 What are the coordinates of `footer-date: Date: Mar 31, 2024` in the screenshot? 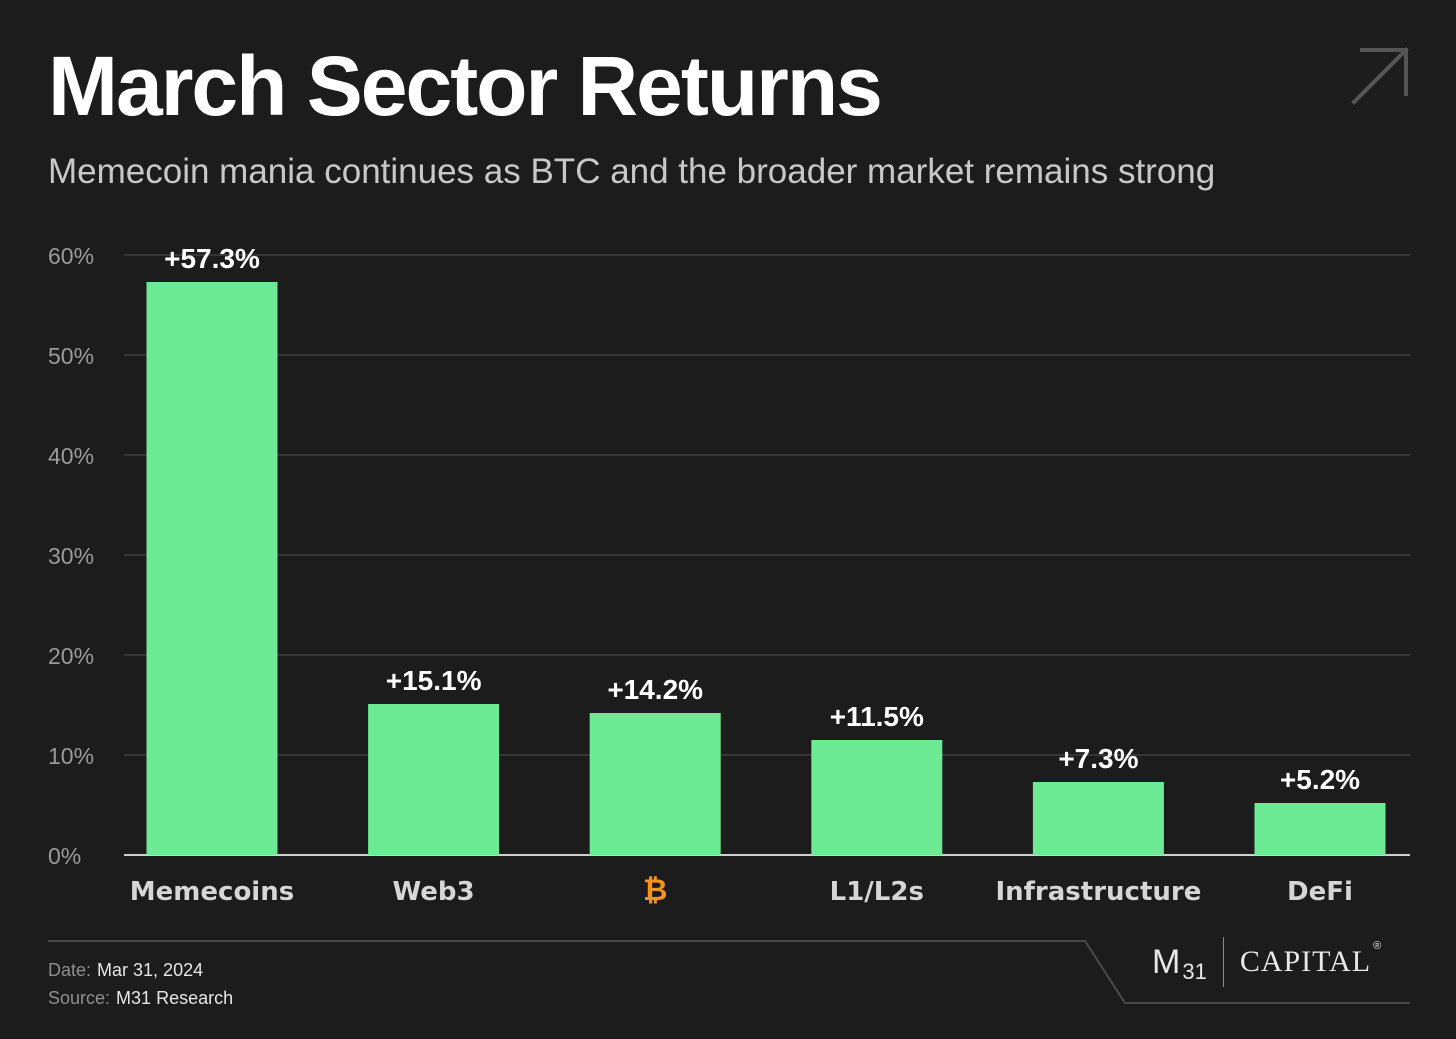 It's located at (125, 970).